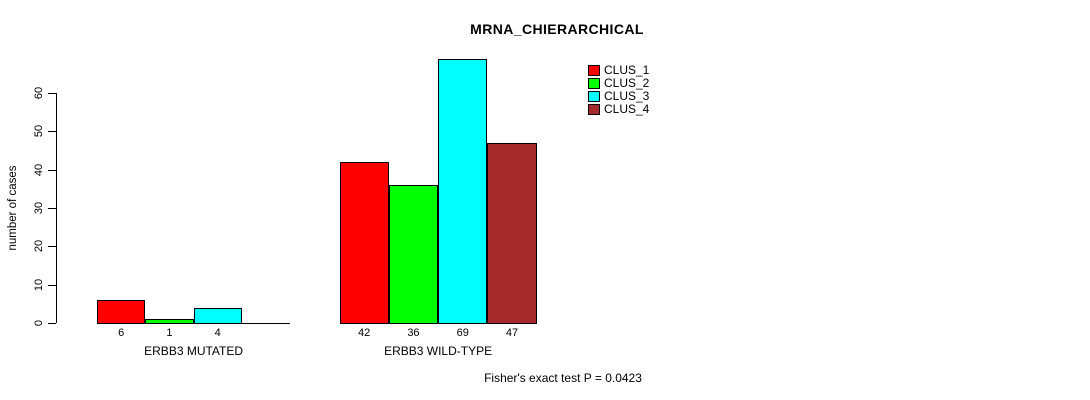  Describe the element at coordinates (39, 93) in the screenshot. I see `y-axis-tick-label-text: 60` at that location.